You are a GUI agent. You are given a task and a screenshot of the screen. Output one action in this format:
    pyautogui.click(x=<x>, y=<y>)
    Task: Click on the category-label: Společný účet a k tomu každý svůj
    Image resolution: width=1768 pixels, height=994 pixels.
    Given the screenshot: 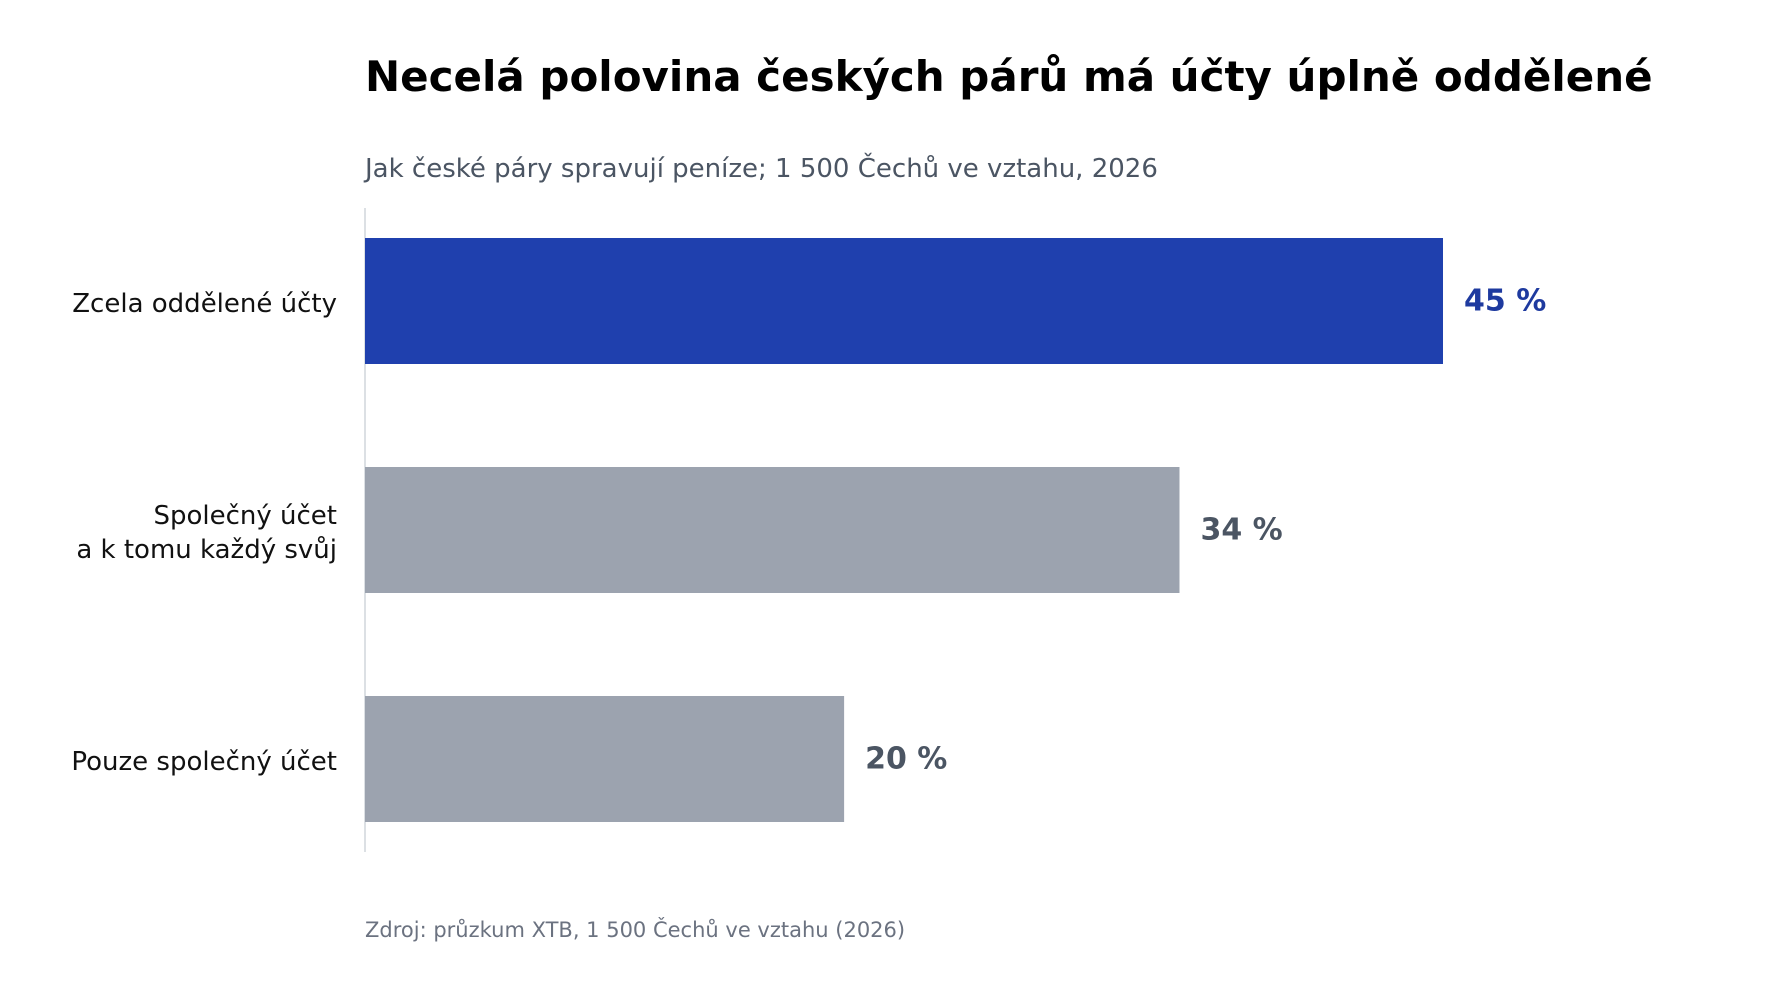 What is the action you would take?
    pyautogui.click(x=206, y=533)
    